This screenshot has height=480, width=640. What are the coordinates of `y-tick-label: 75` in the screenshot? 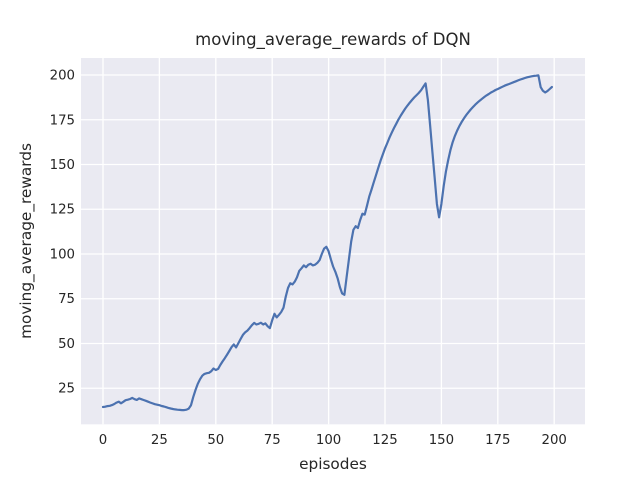 It's located at (66, 299).